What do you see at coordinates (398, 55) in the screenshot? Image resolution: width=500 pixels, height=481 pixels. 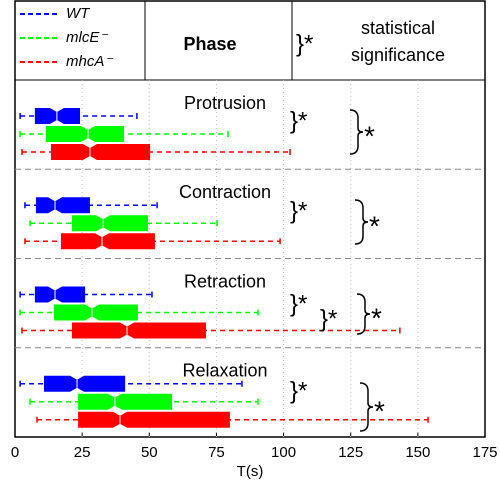 I see `significance-label: significance` at bounding box center [398, 55].